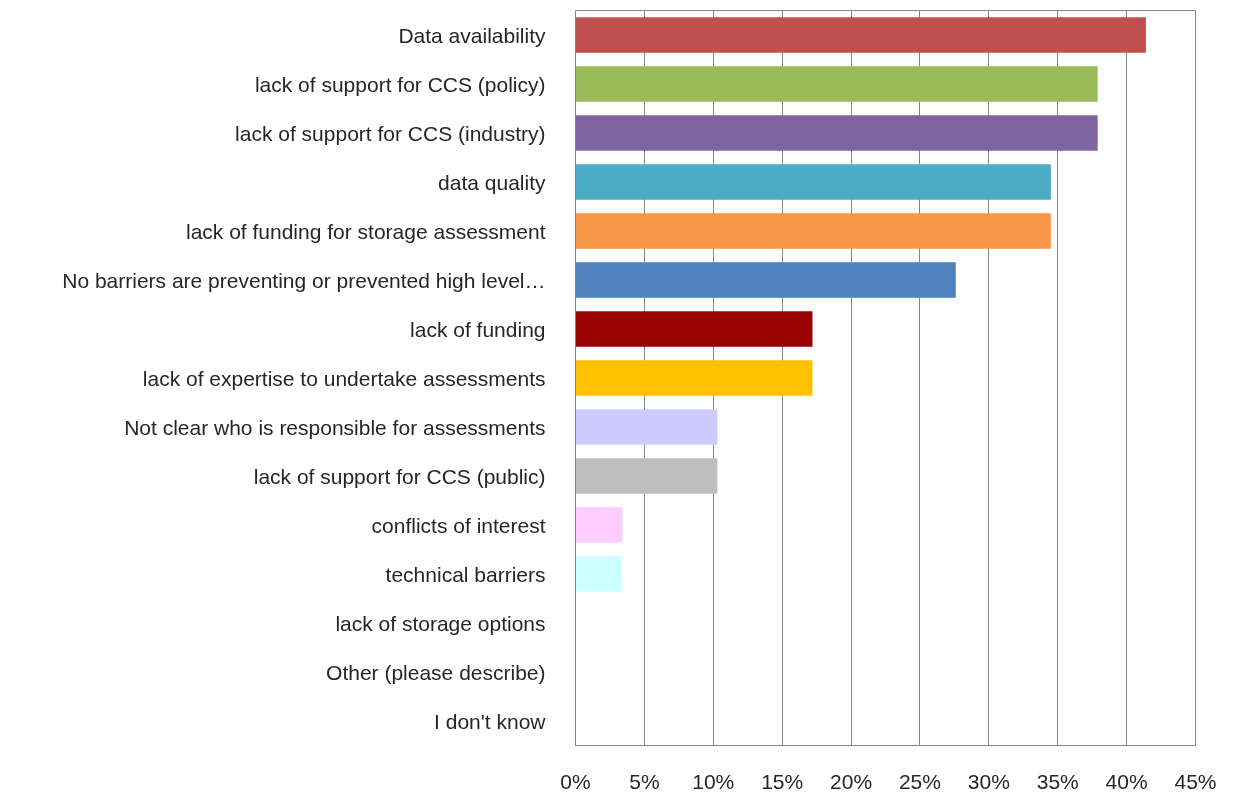 The width and height of the screenshot is (1249, 798). Describe the element at coordinates (644, 781) in the screenshot. I see `x-tick-label: 5%` at that location.